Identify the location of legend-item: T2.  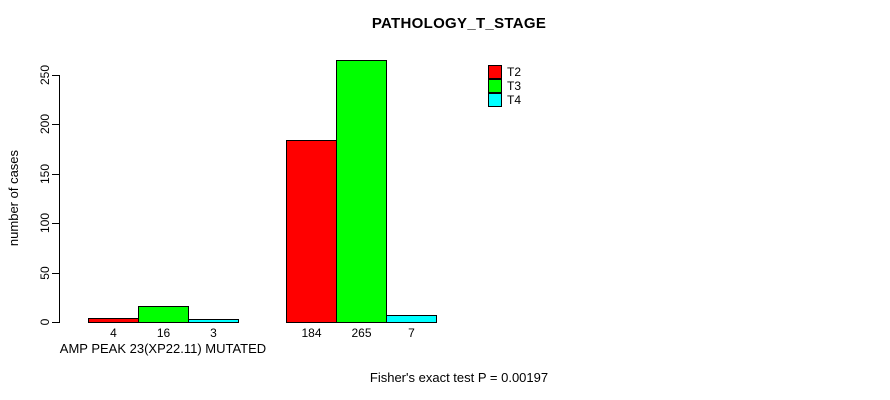
(504, 72).